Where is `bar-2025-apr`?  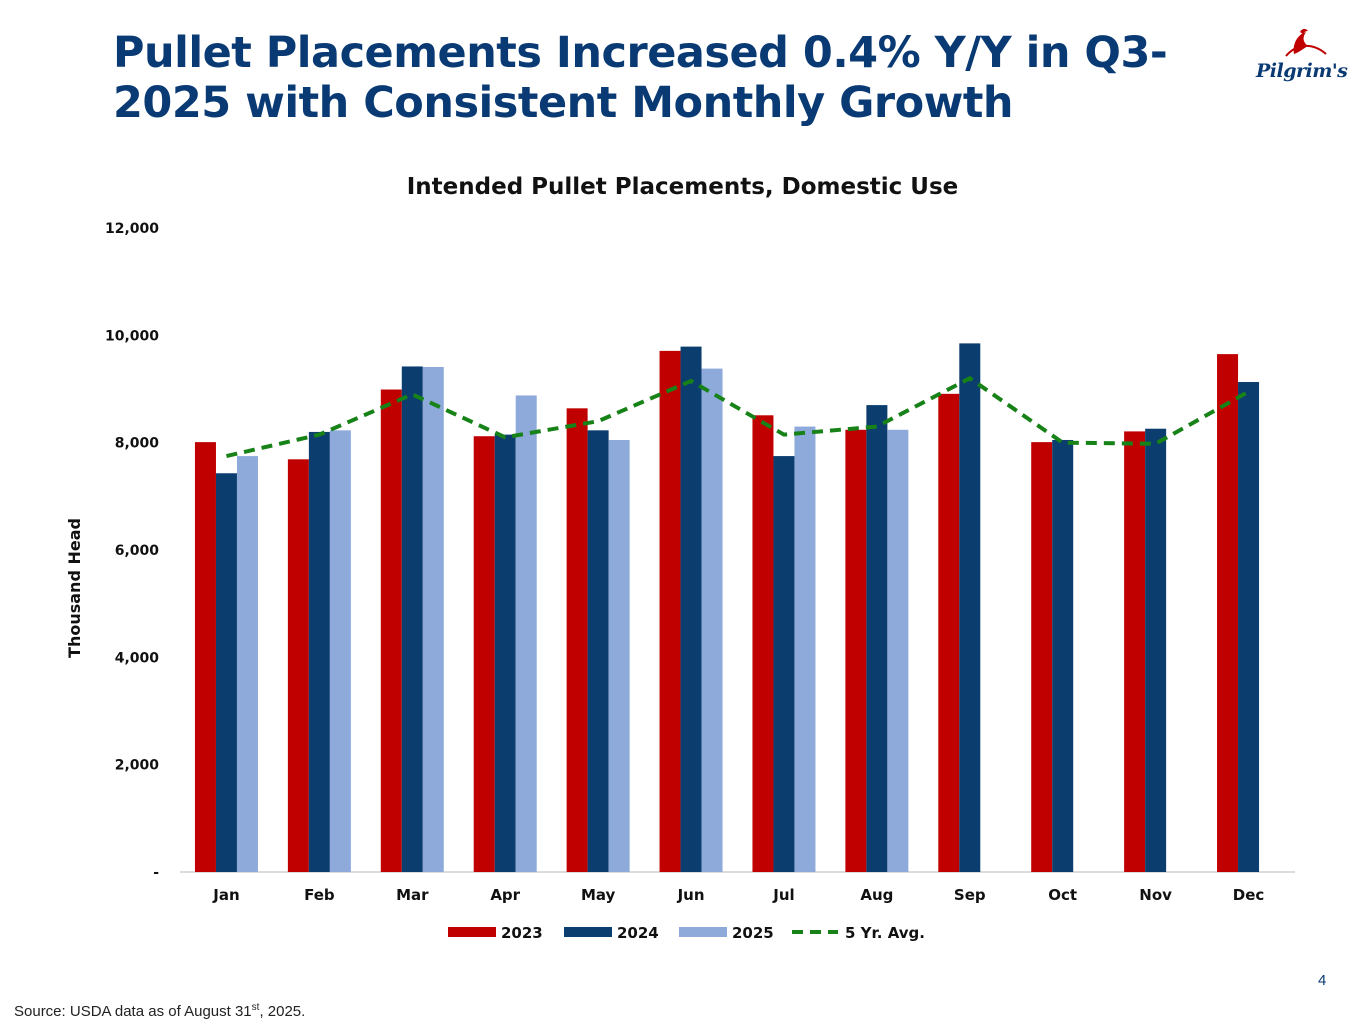
bar-2025-apr is located at coordinates (526, 633).